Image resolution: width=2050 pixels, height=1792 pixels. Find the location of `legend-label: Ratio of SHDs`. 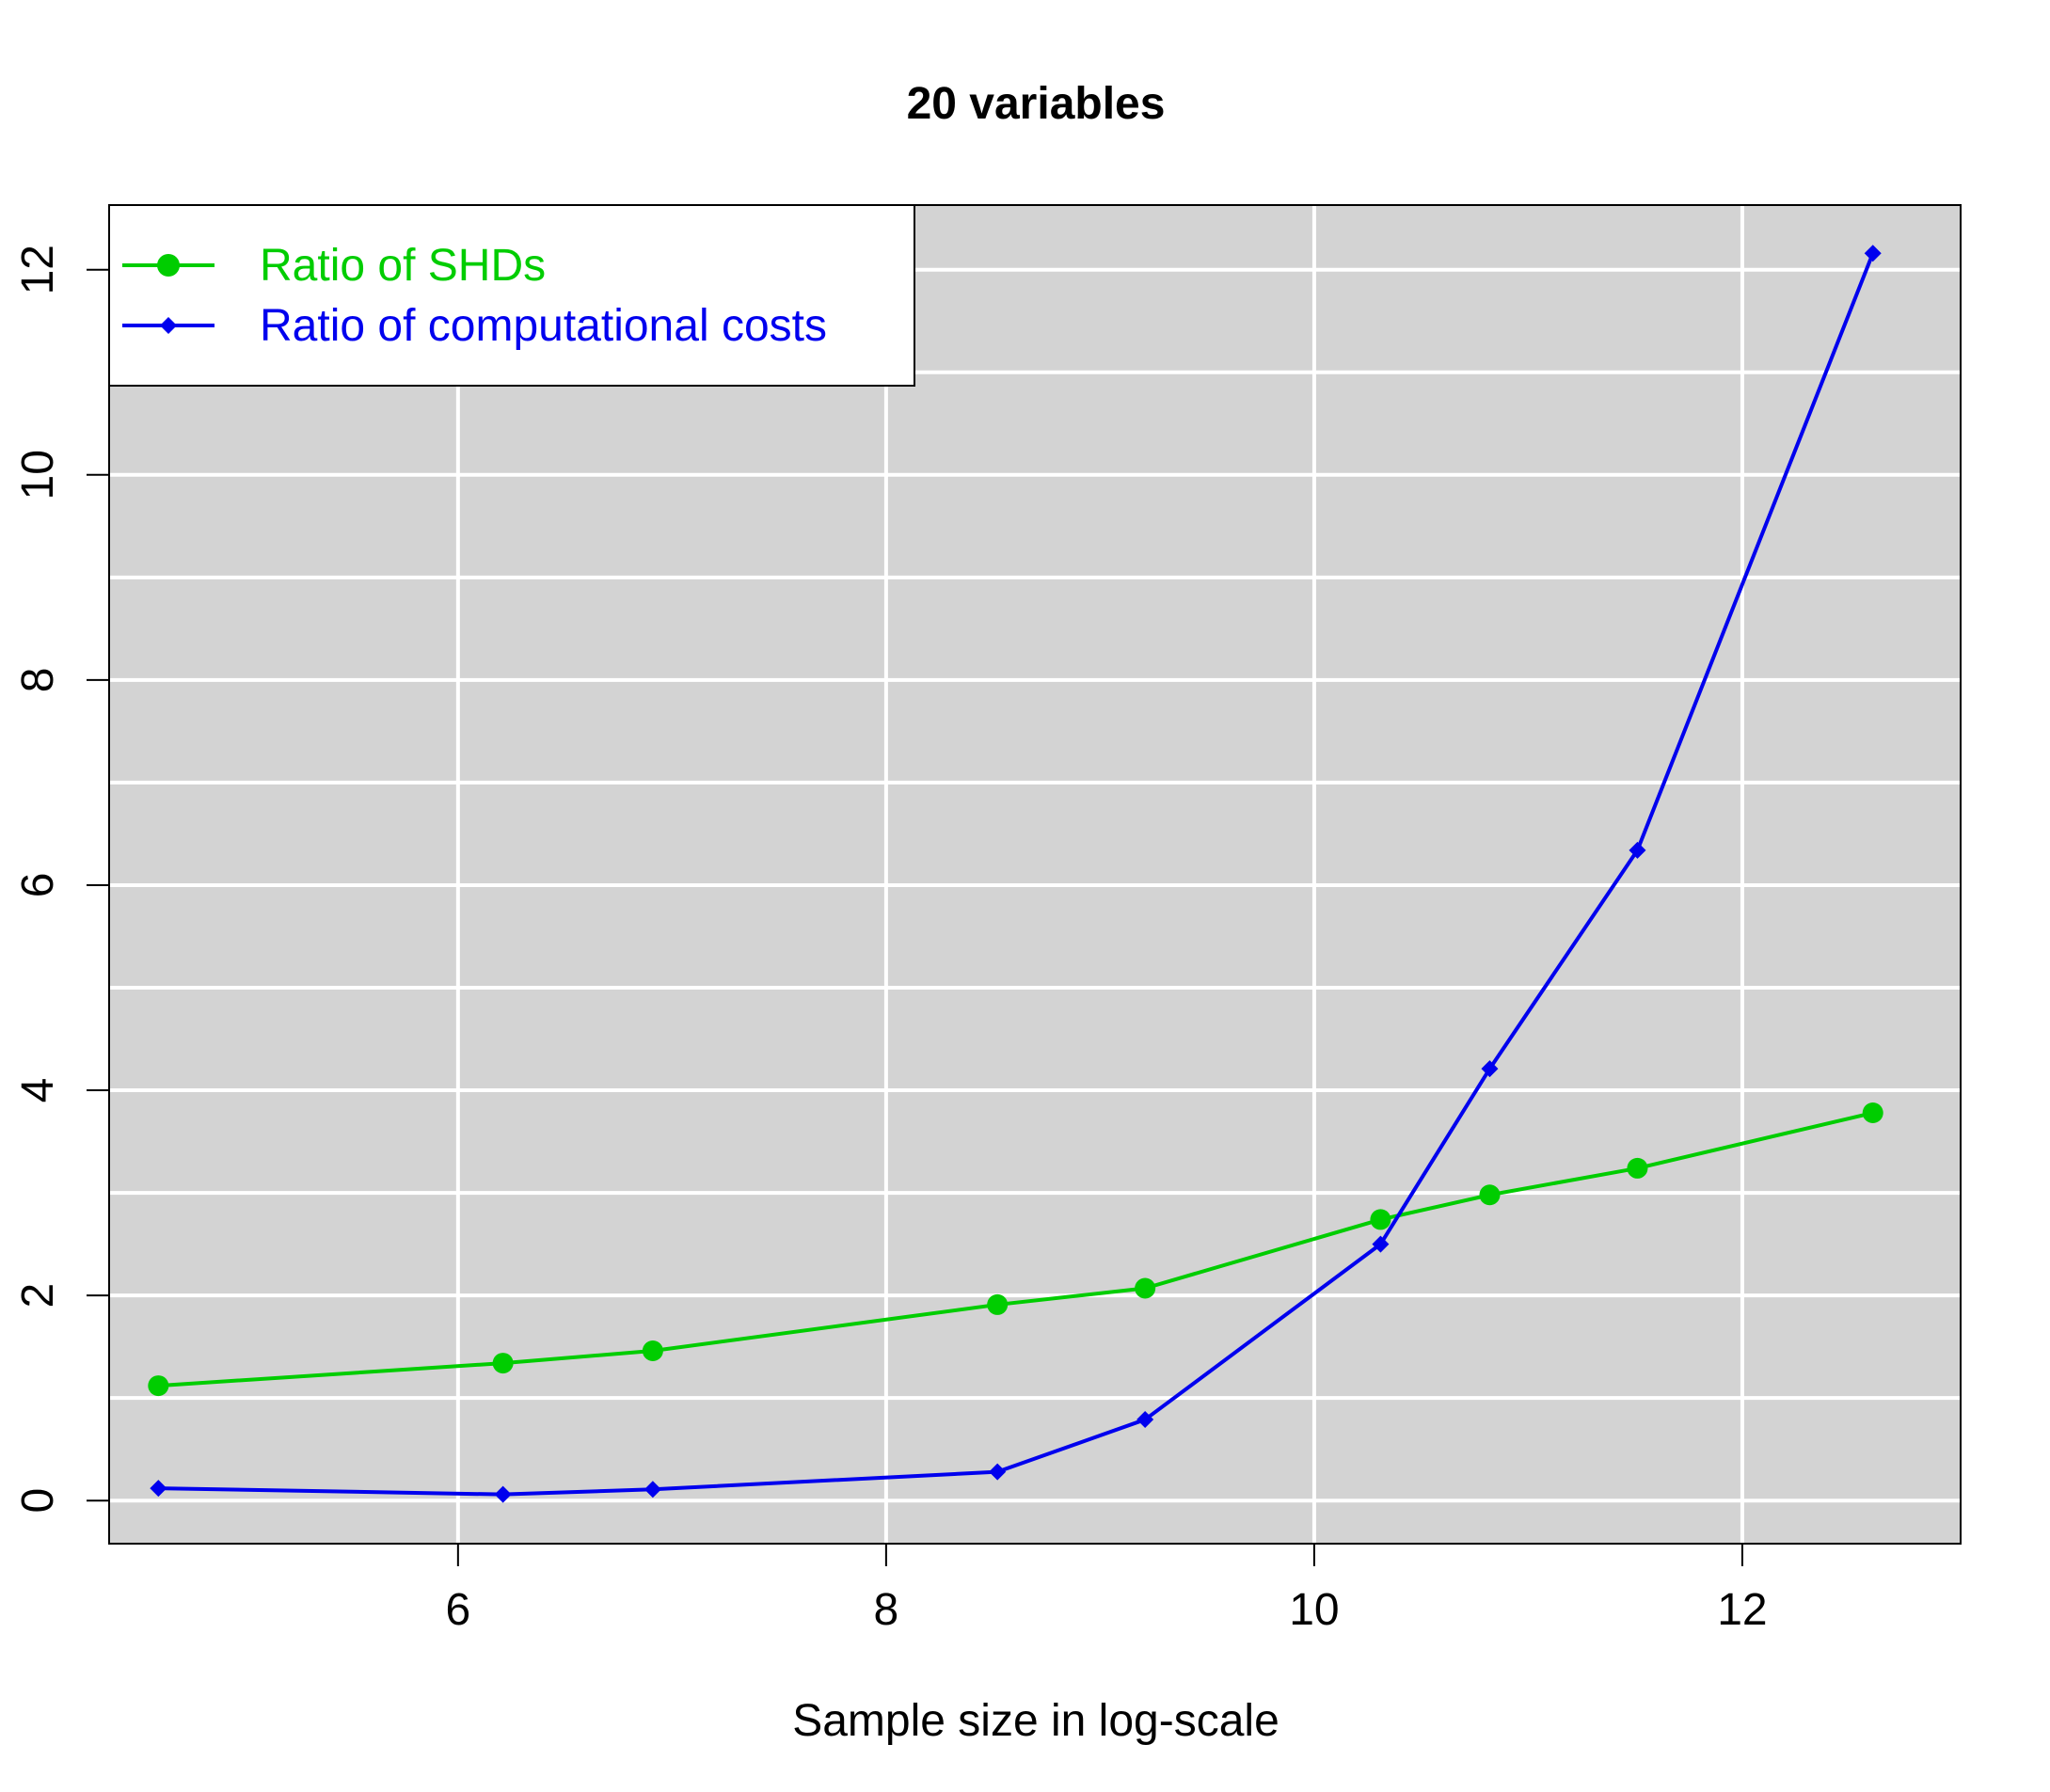

legend-label: Ratio of SHDs is located at coordinates (403, 266).